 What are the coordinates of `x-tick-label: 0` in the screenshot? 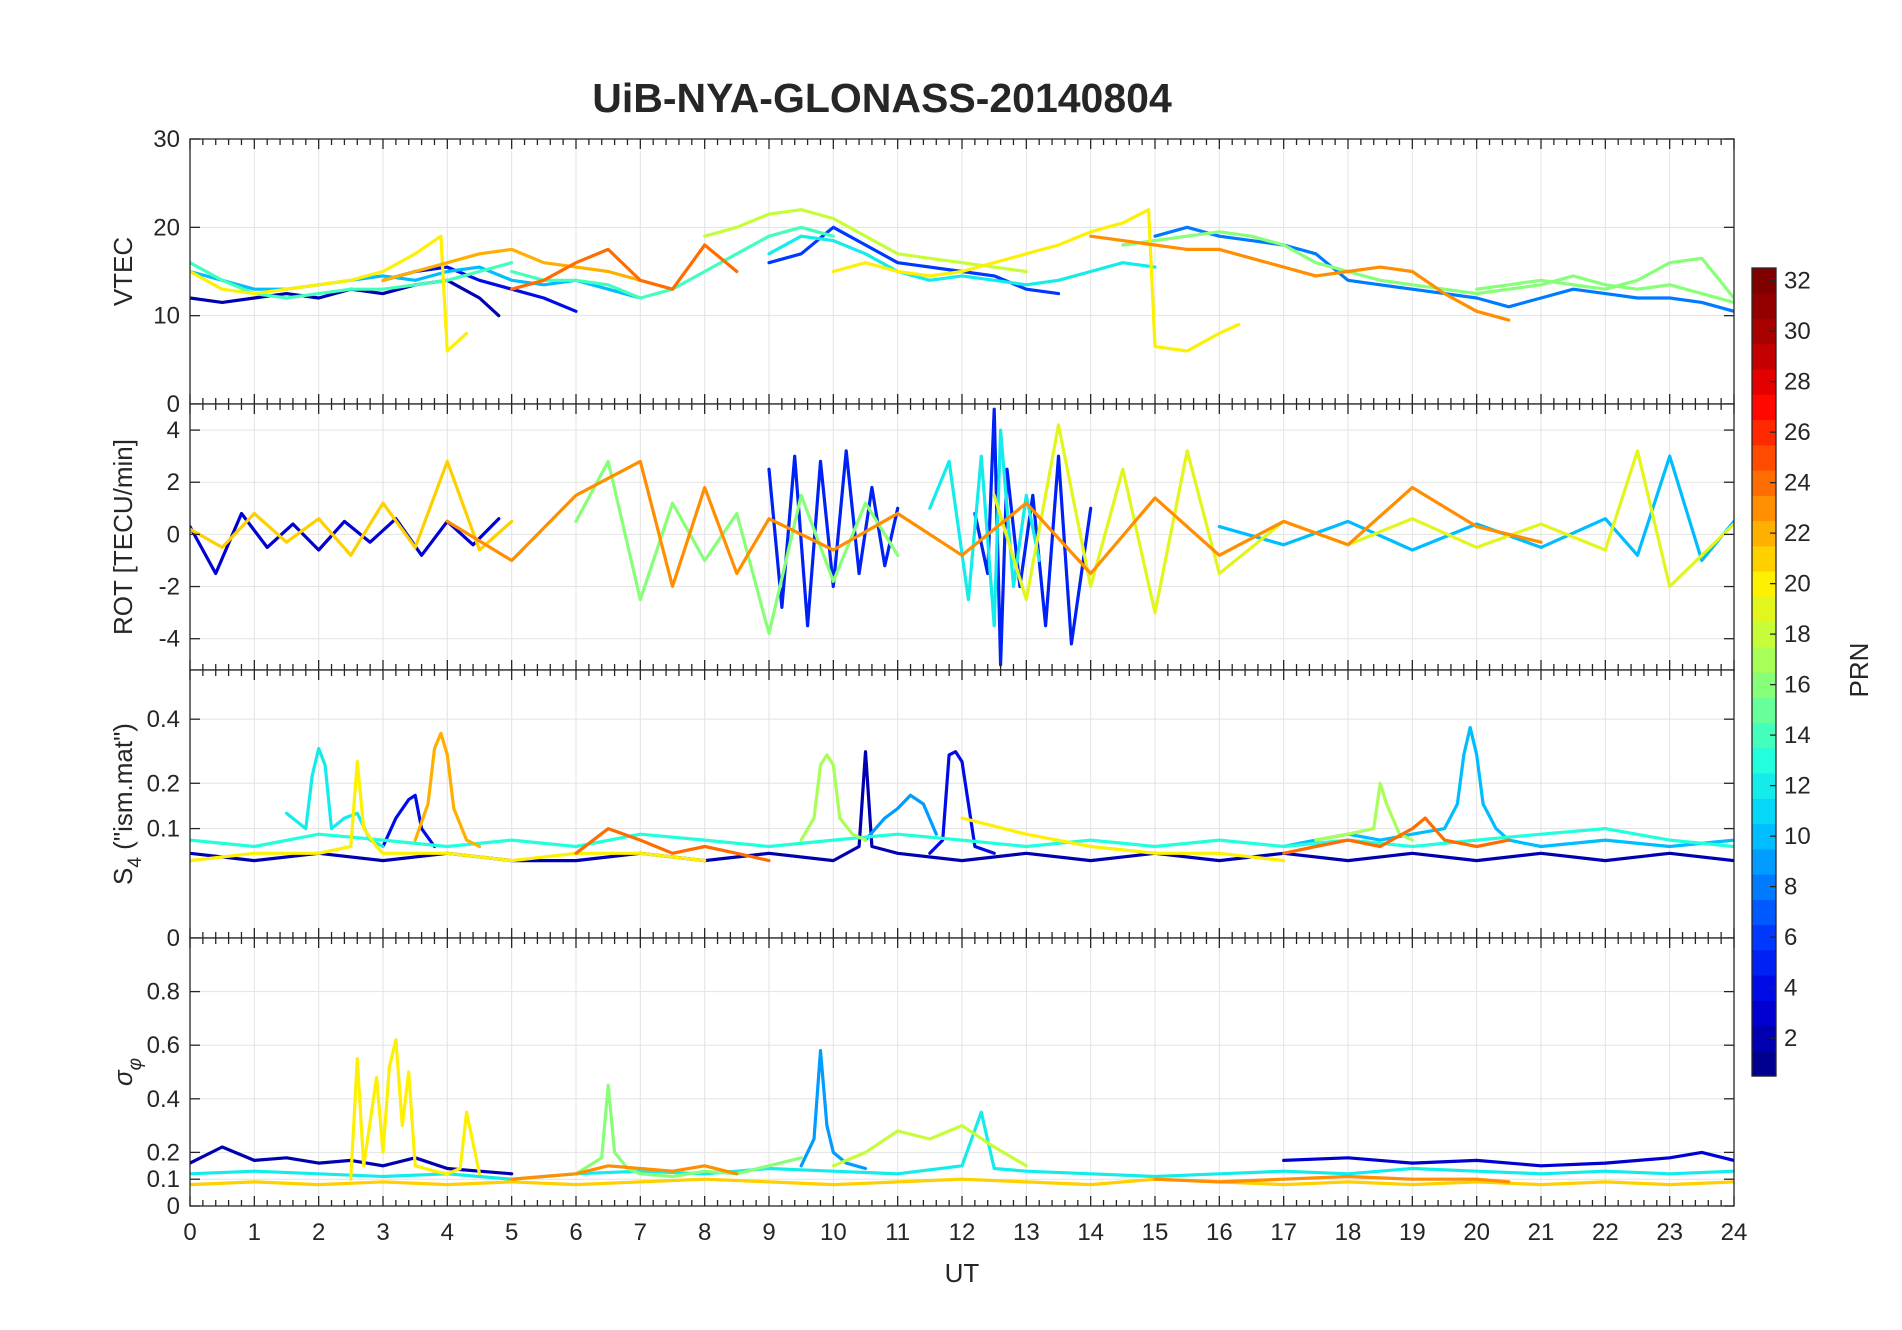 It's located at (189, 1232).